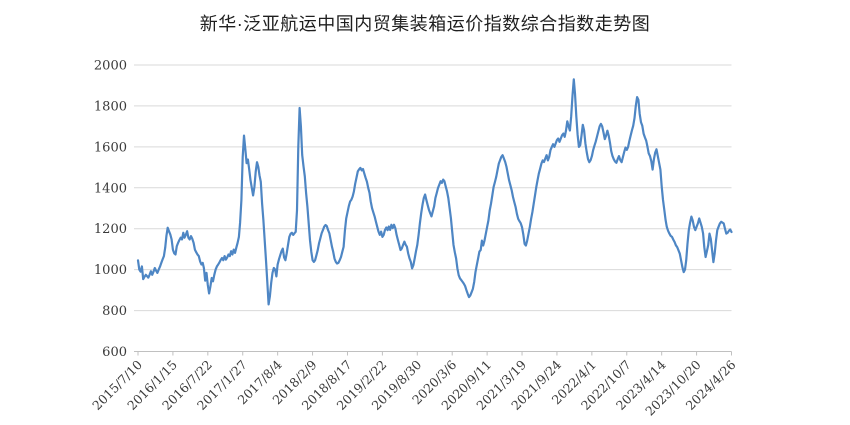 This screenshot has height=425, width=850. I want to click on y-axis-tick-label: 1400, so click(110, 188).